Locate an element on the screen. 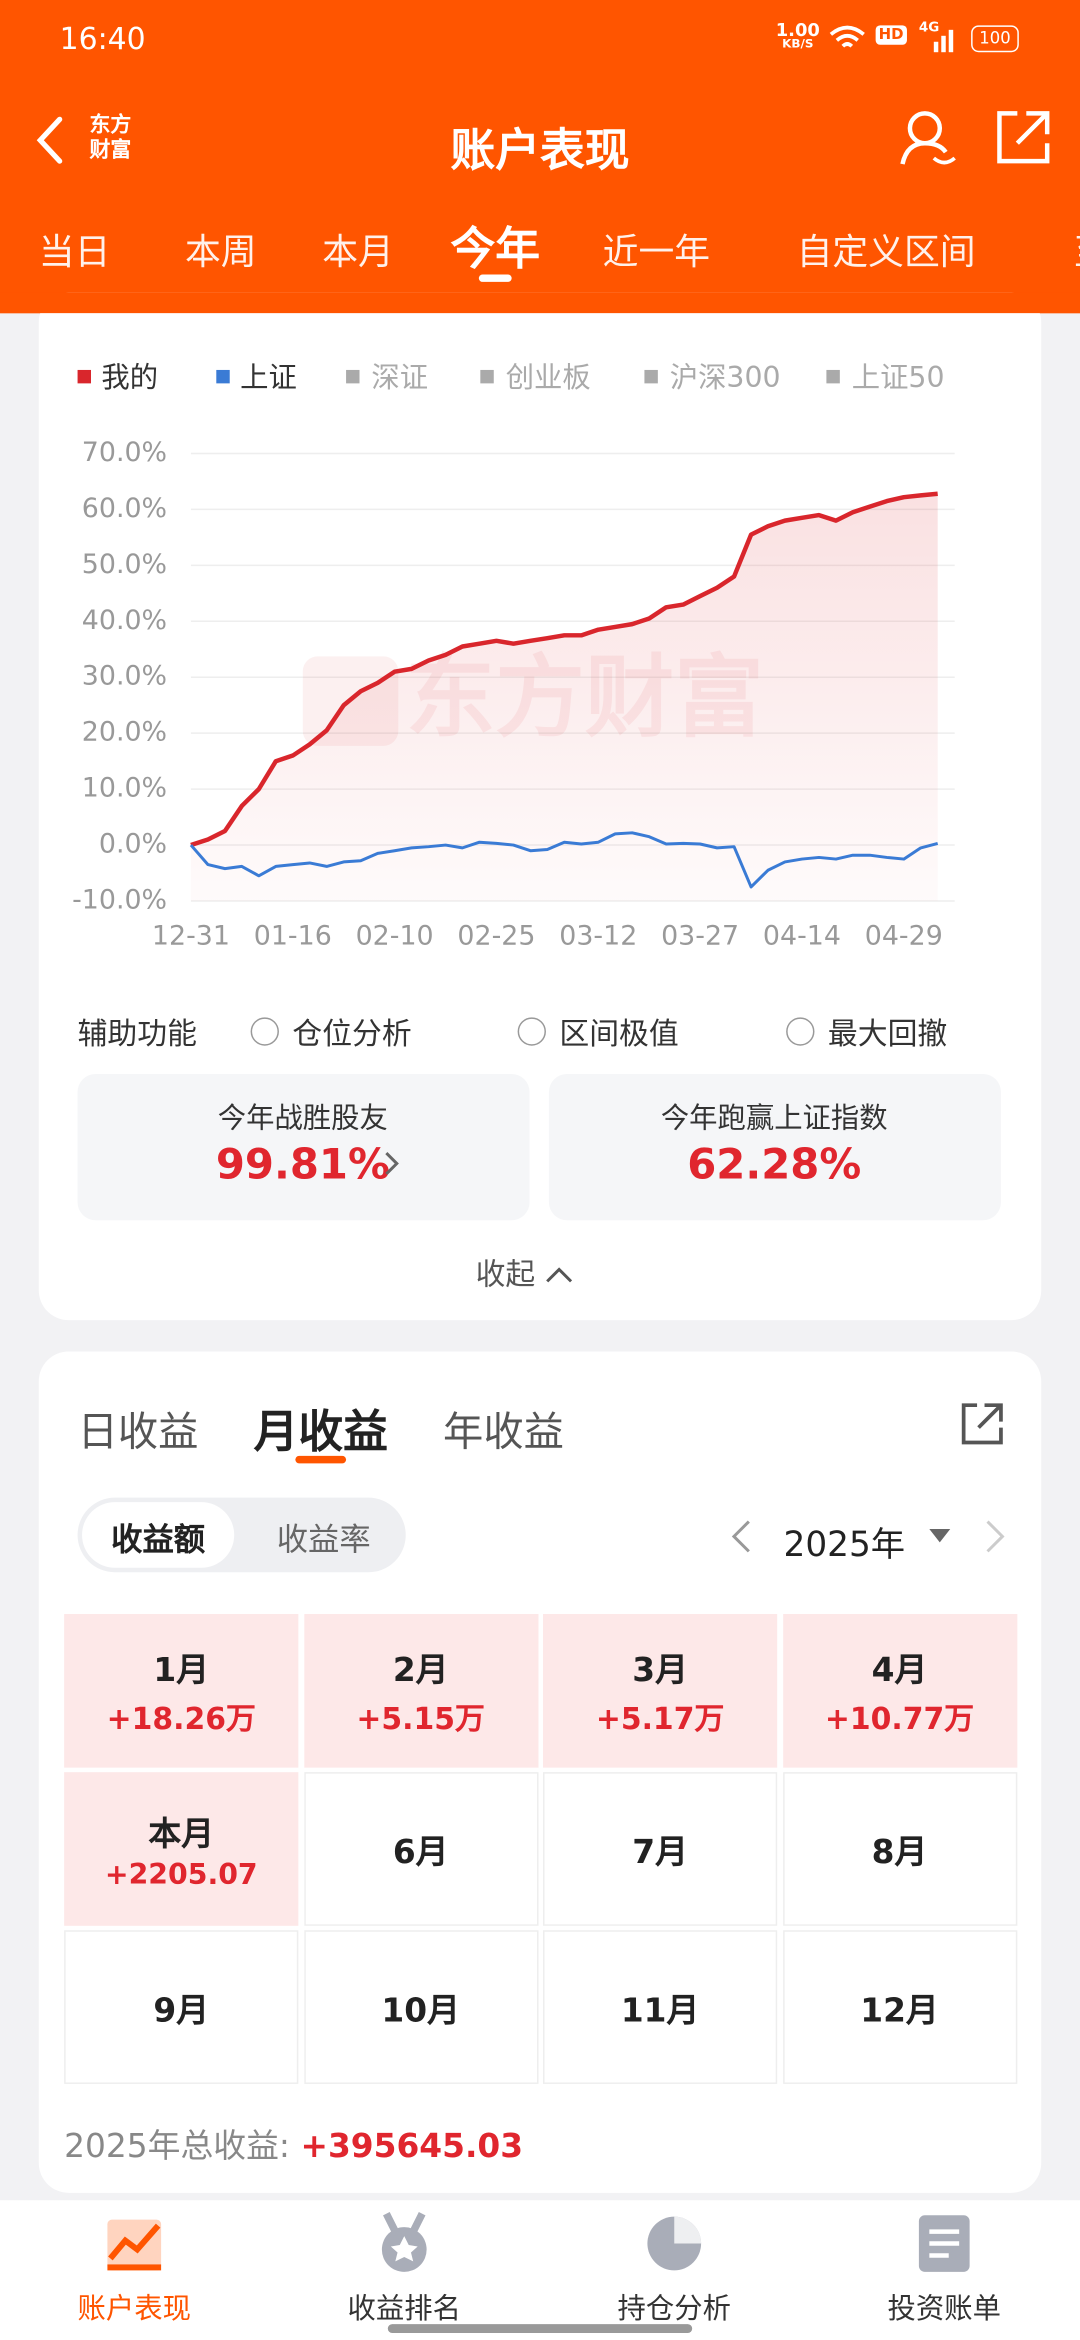  returns-tab: 年收益 is located at coordinates (503, 1432).